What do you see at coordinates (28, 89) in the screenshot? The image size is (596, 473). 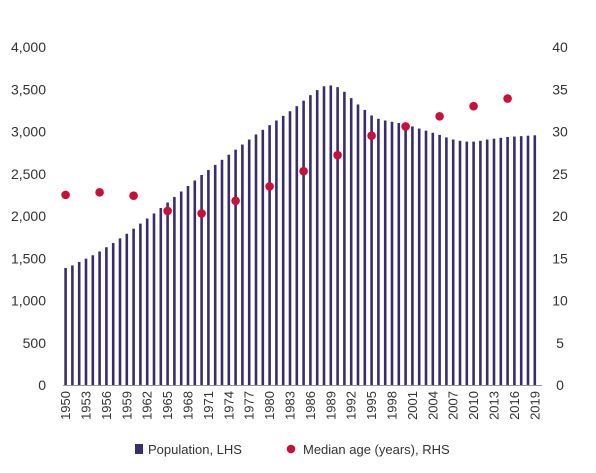 I see `left-y-tick-label: 3,500` at bounding box center [28, 89].